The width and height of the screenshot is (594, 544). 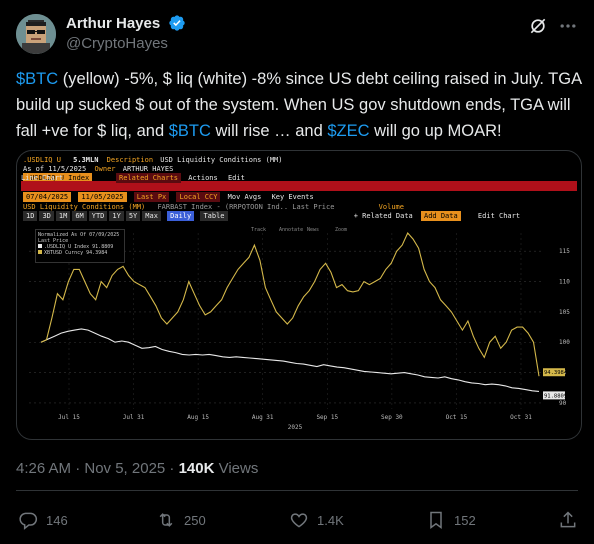 What do you see at coordinates (105, 169) in the screenshot?
I see `owner-label: Owner` at bounding box center [105, 169].